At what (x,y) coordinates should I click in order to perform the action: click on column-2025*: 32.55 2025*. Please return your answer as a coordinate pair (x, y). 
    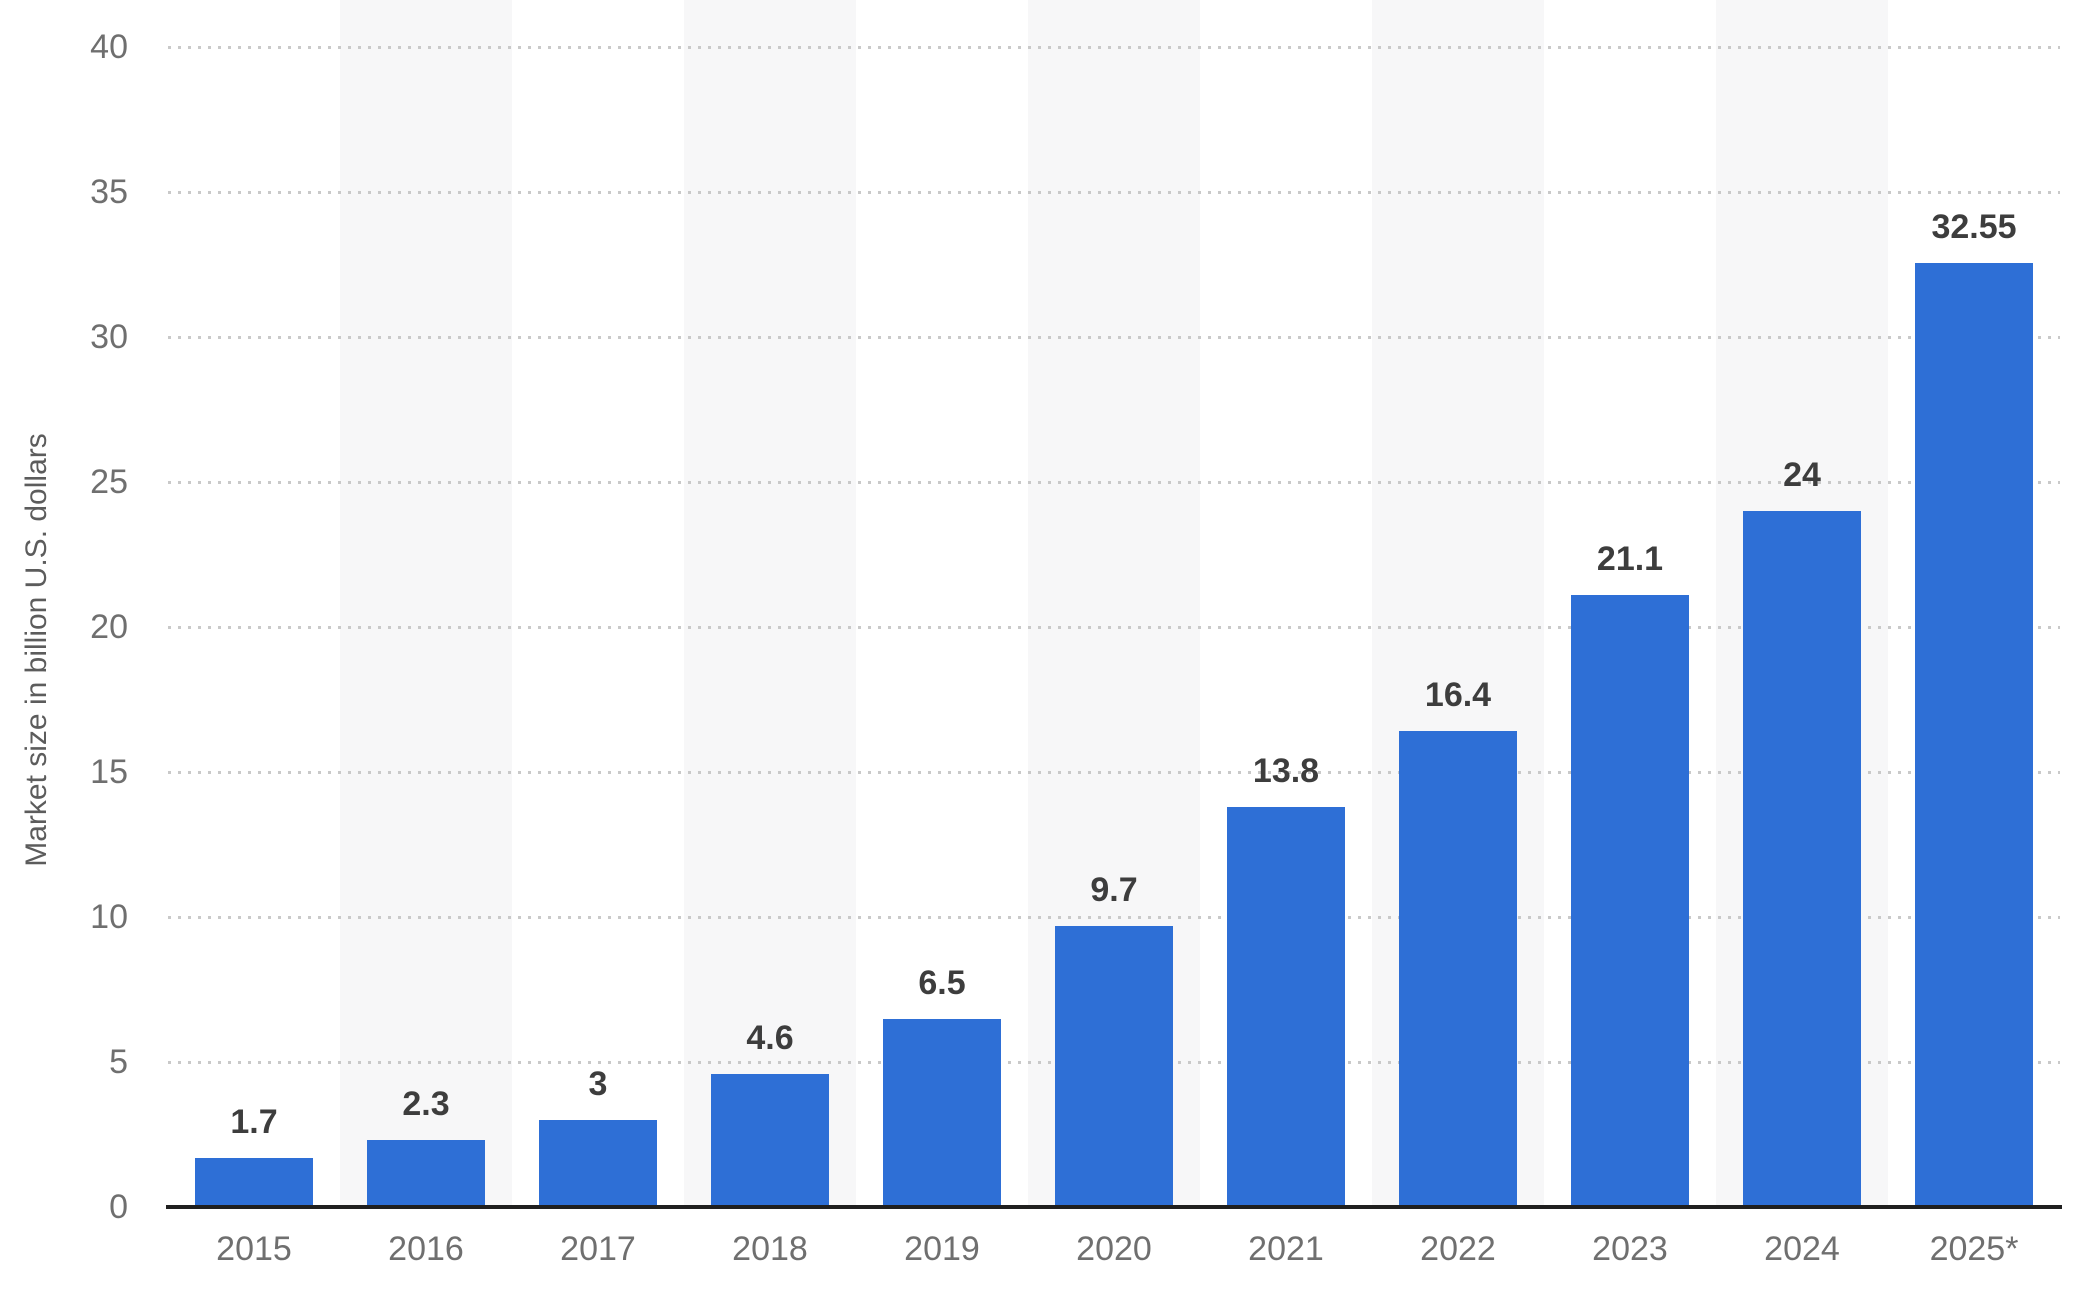
    Looking at the image, I should click on (1974, 634).